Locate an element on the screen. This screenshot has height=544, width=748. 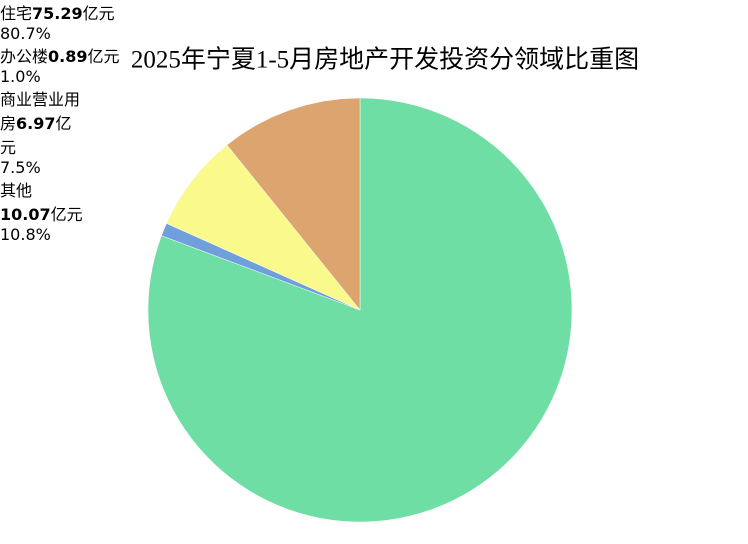
category-name: 商业营业用房 is located at coordinates (40, 111).